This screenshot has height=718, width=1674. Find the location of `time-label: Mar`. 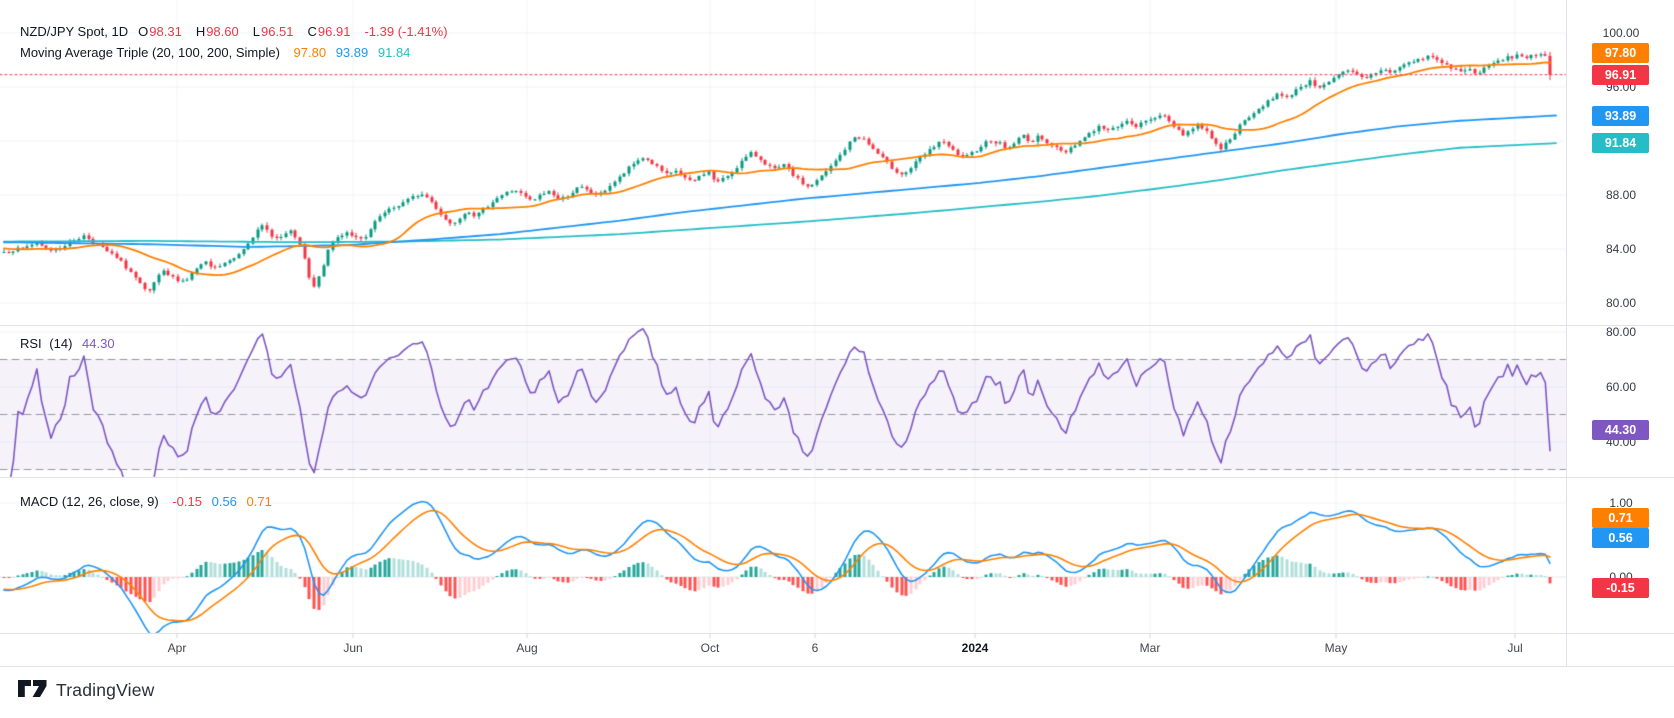

time-label: Mar is located at coordinates (1150, 648).